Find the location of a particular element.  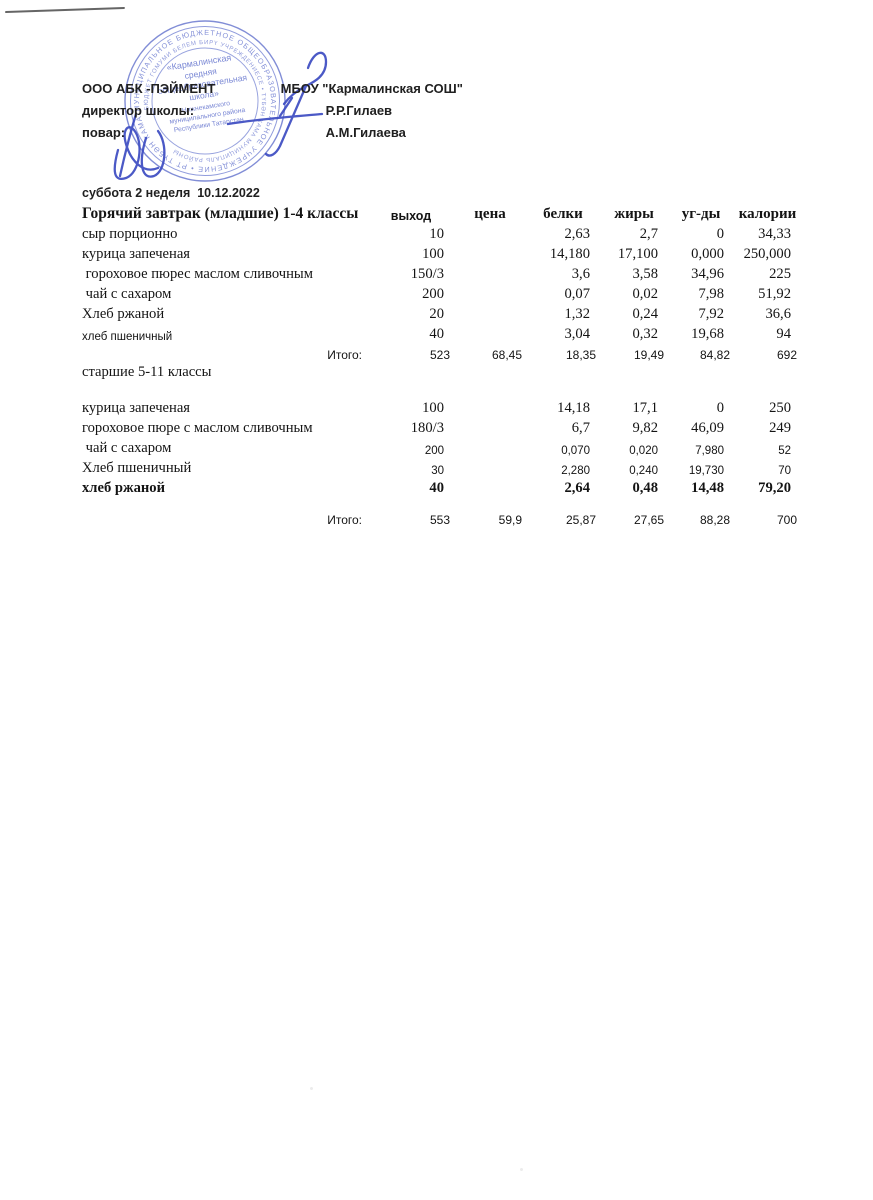

table-row: сыр порционно 10 2,63 2,7 0 34,33 is located at coordinates (441, 233).